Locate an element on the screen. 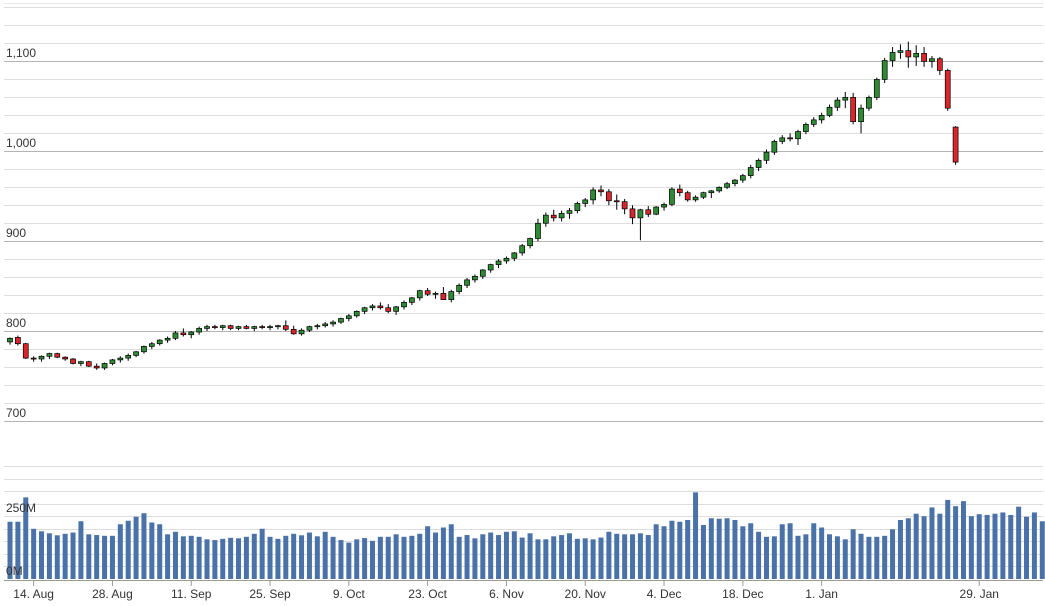 The height and width of the screenshot is (606, 1045). price-tick-label: 900 is located at coordinates (16, 233).